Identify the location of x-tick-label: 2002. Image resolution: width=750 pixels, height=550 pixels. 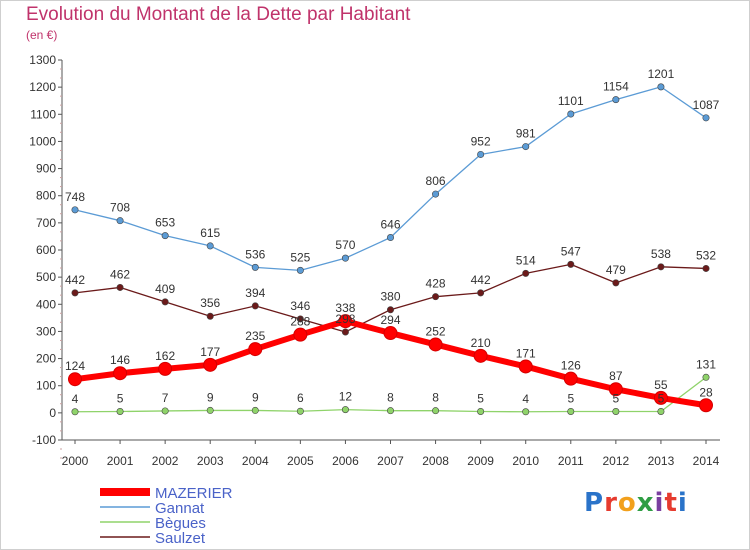
(165, 461).